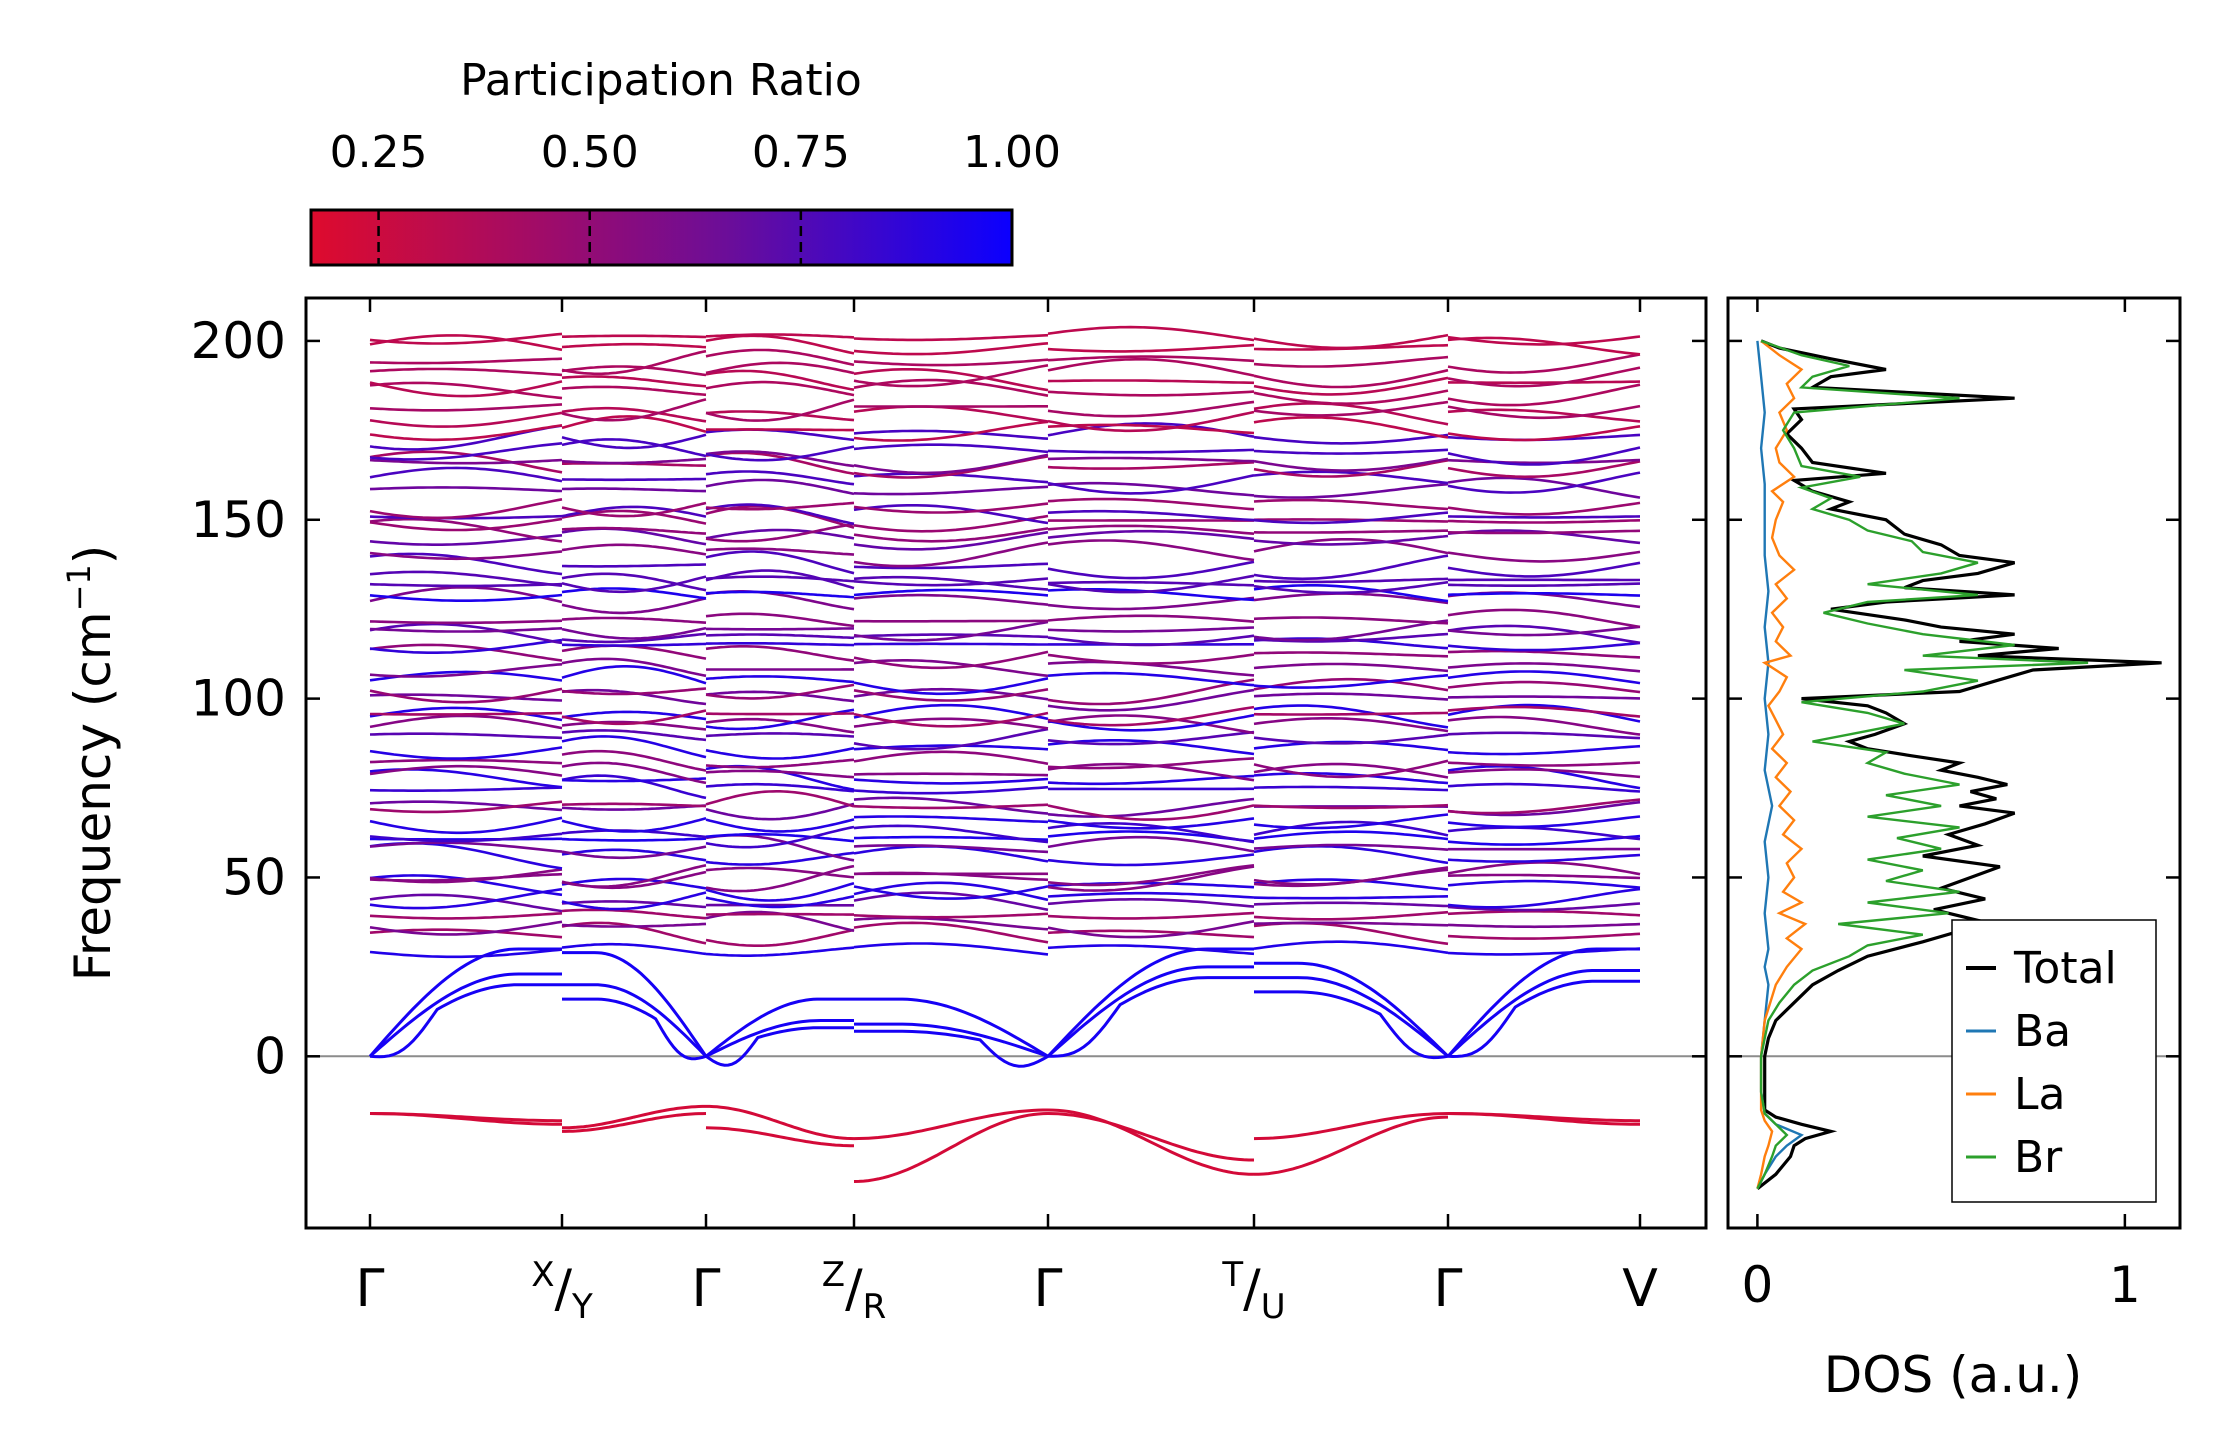 The height and width of the screenshot is (1455, 2222). I want to click on legend-label: Total, so click(2065, 968).